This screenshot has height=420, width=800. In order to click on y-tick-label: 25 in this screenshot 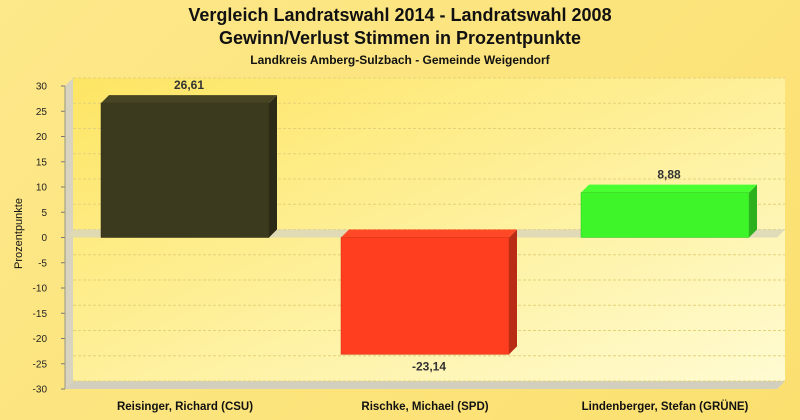, I will do `click(42, 112)`.